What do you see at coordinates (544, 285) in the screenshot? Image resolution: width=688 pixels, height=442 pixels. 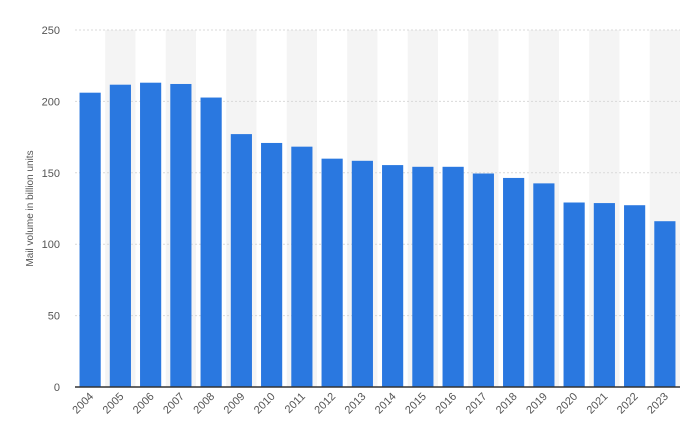 I see `bar-2019` at bounding box center [544, 285].